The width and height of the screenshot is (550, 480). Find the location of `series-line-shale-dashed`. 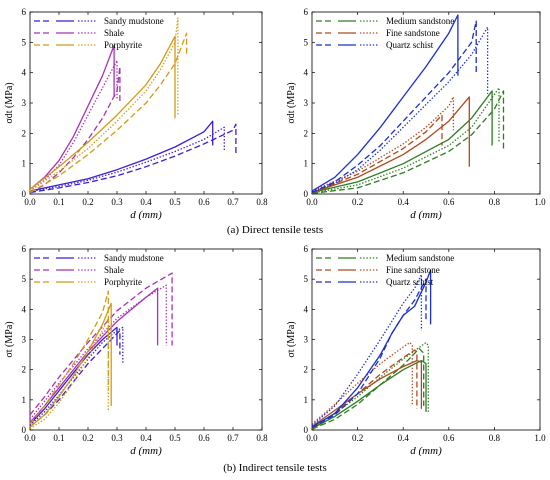

series-line-shale-dashed is located at coordinates (101, 344).